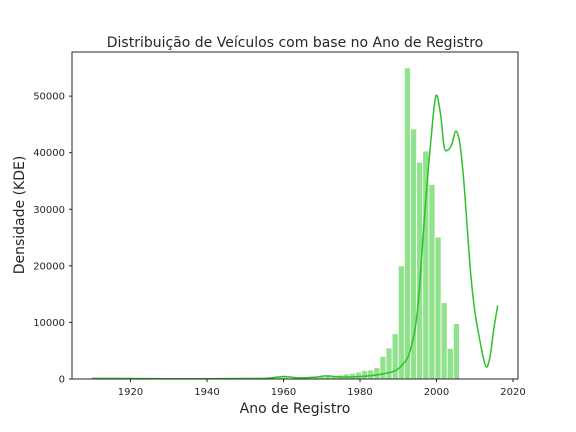 This screenshot has width=576, height=432. What do you see at coordinates (62, 380) in the screenshot?
I see `y-tick-label: 0` at bounding box center [62, 380].